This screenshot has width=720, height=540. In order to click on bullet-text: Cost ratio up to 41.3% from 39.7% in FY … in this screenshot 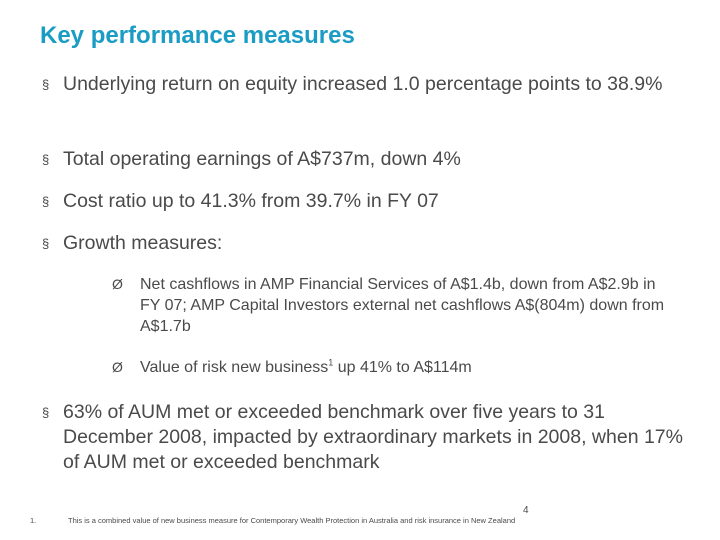, I will do `click(251, 201)`.